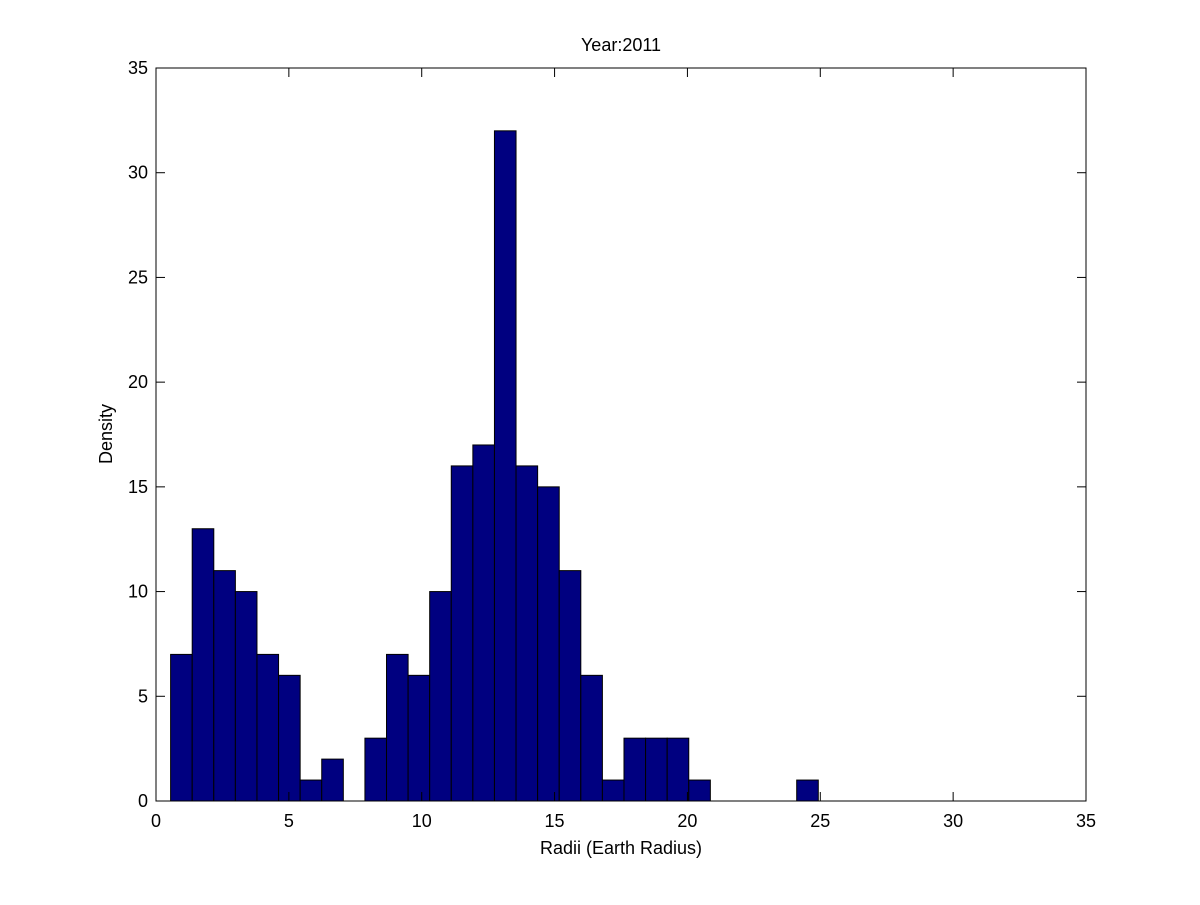  What do you see at coordinates (687, 821) in the screenshot?
I see `x-tick-label: 20` at bounding box center [687, 821].